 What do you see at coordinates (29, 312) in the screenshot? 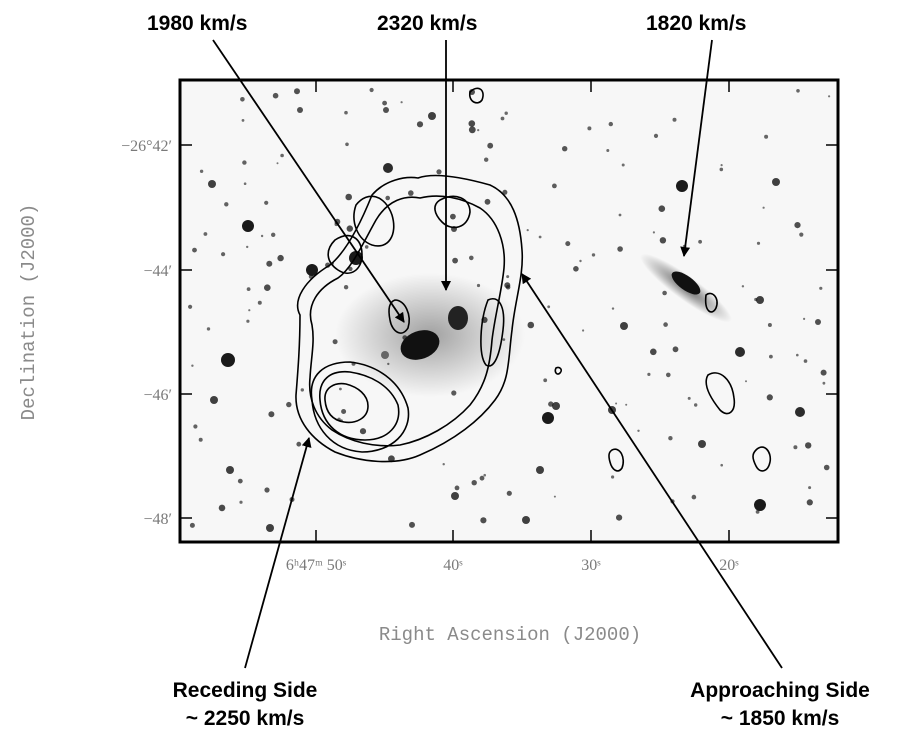
I see `y-axis-label: Declination (J2000)` at bounding box center [29, 312].